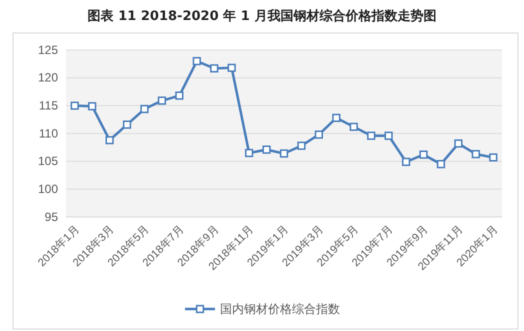  What do you see at coordinates (48, 105) in the screenshot?
I see `y-tick-label: 115` at bounding box center [48, 105].